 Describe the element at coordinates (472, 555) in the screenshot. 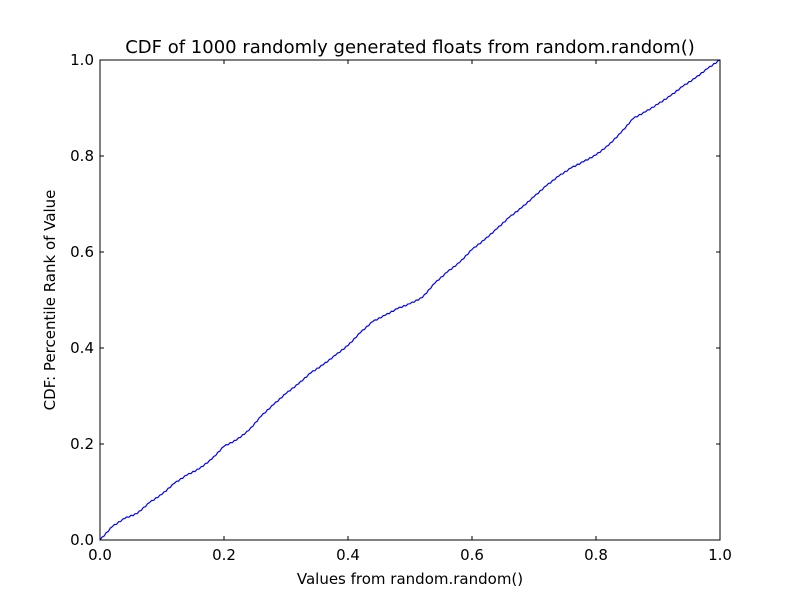

I see `x-tick-label: 0.6` at that location.